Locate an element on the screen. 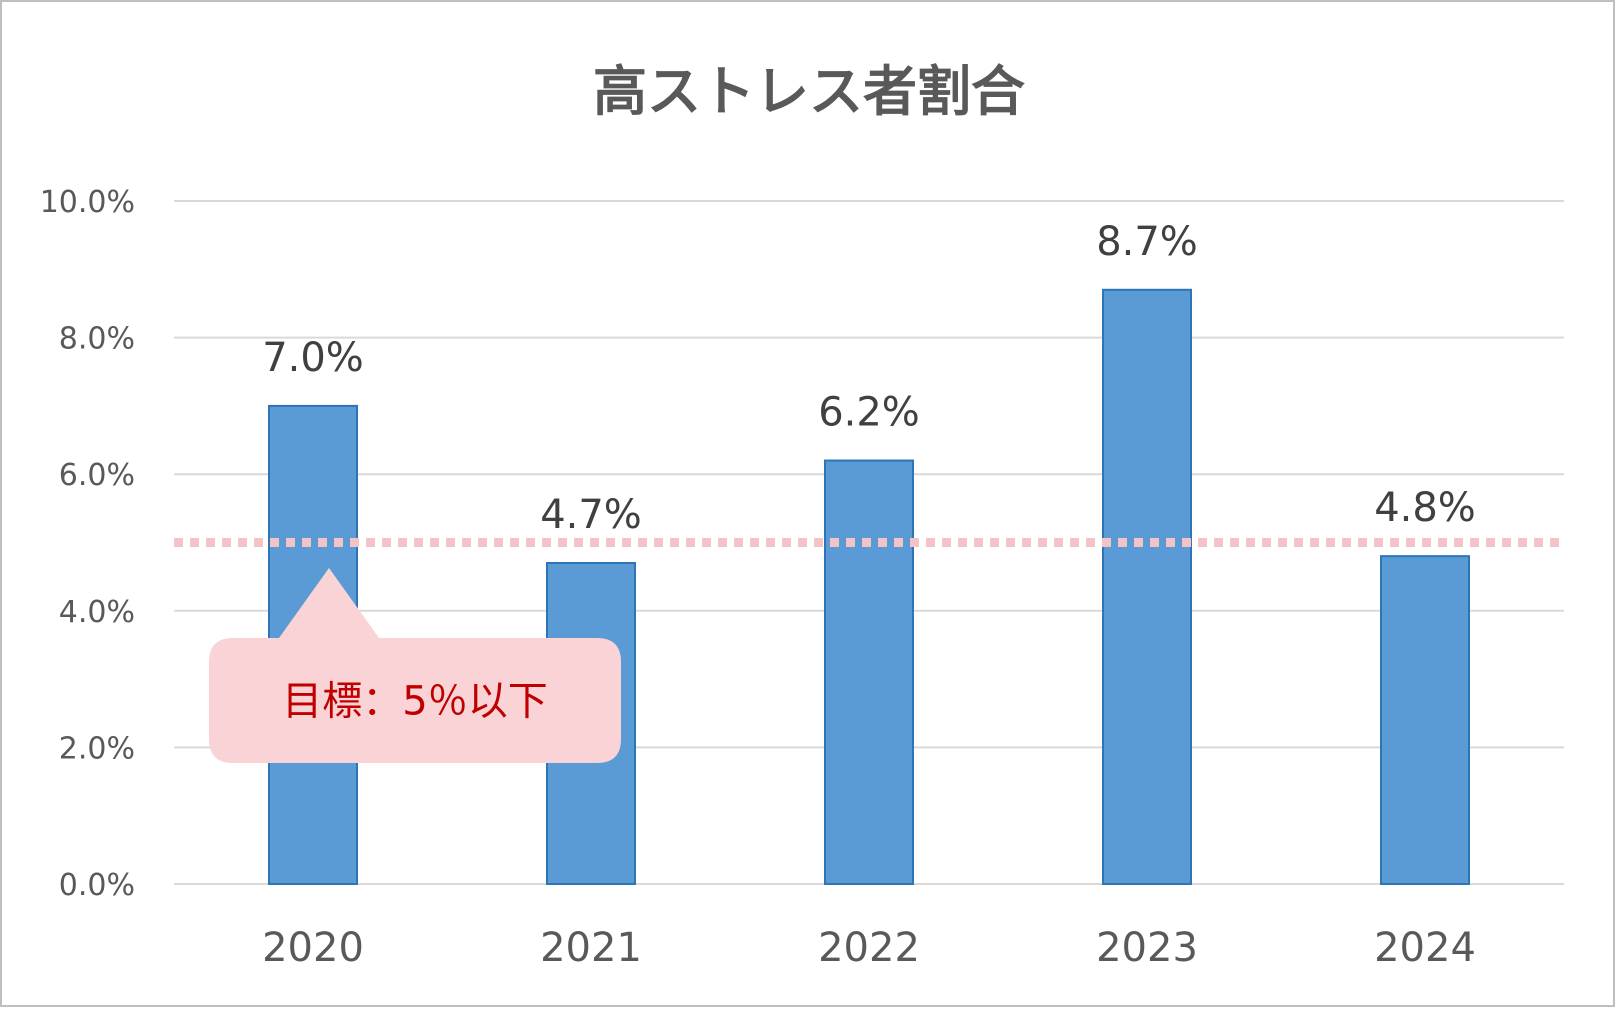 The height and width of the screenshot is (1009, 1615). callout-bubble is located at coordinates (415, 665).